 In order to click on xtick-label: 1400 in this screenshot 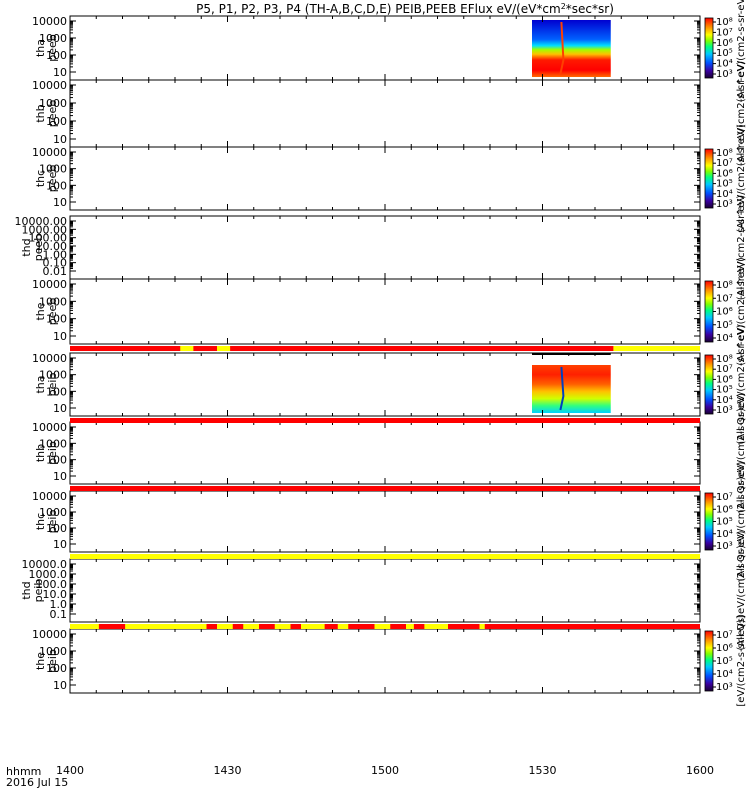, I will do `click(70, 770)`.